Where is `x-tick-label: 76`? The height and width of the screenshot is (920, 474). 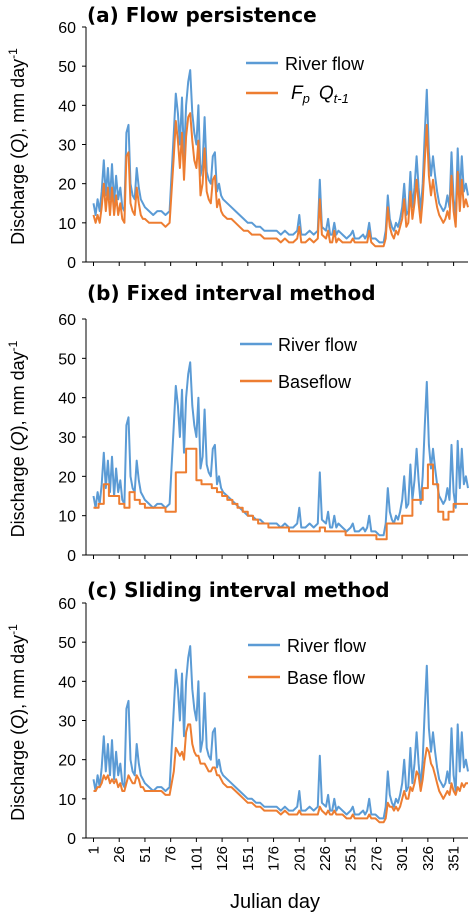
x-tick-label: 76 is located at coordinates (171, 854).